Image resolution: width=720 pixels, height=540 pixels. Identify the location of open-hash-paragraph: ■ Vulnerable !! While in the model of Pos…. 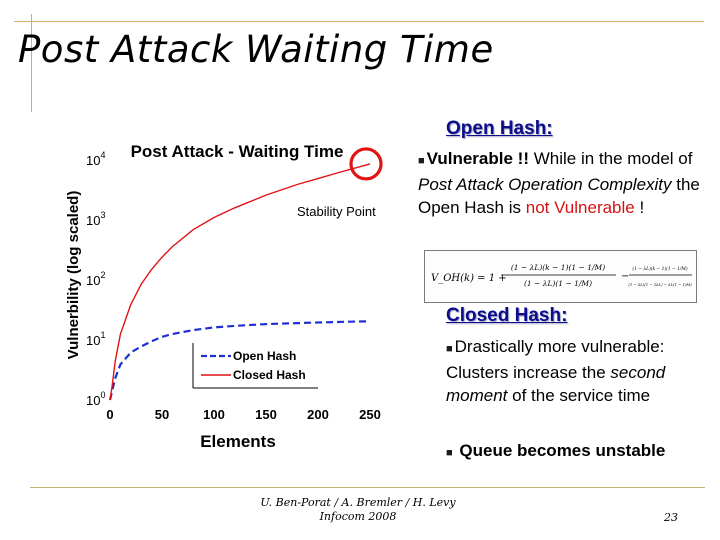
(568, 183).